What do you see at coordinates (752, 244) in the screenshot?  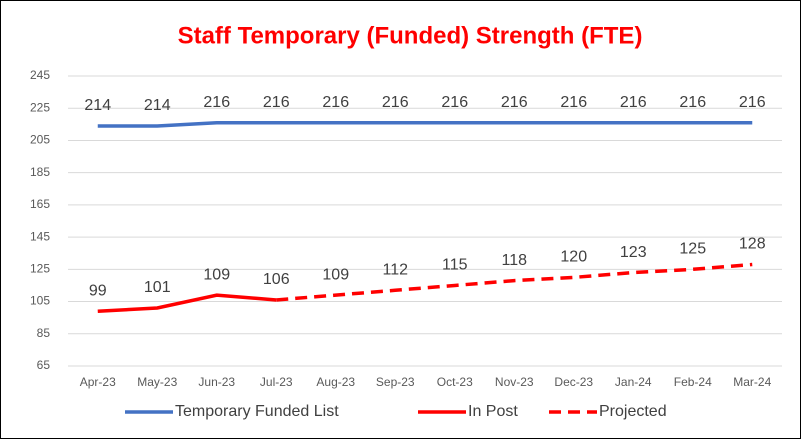 I see `data-label: 128` at bounding box center [752, 244].